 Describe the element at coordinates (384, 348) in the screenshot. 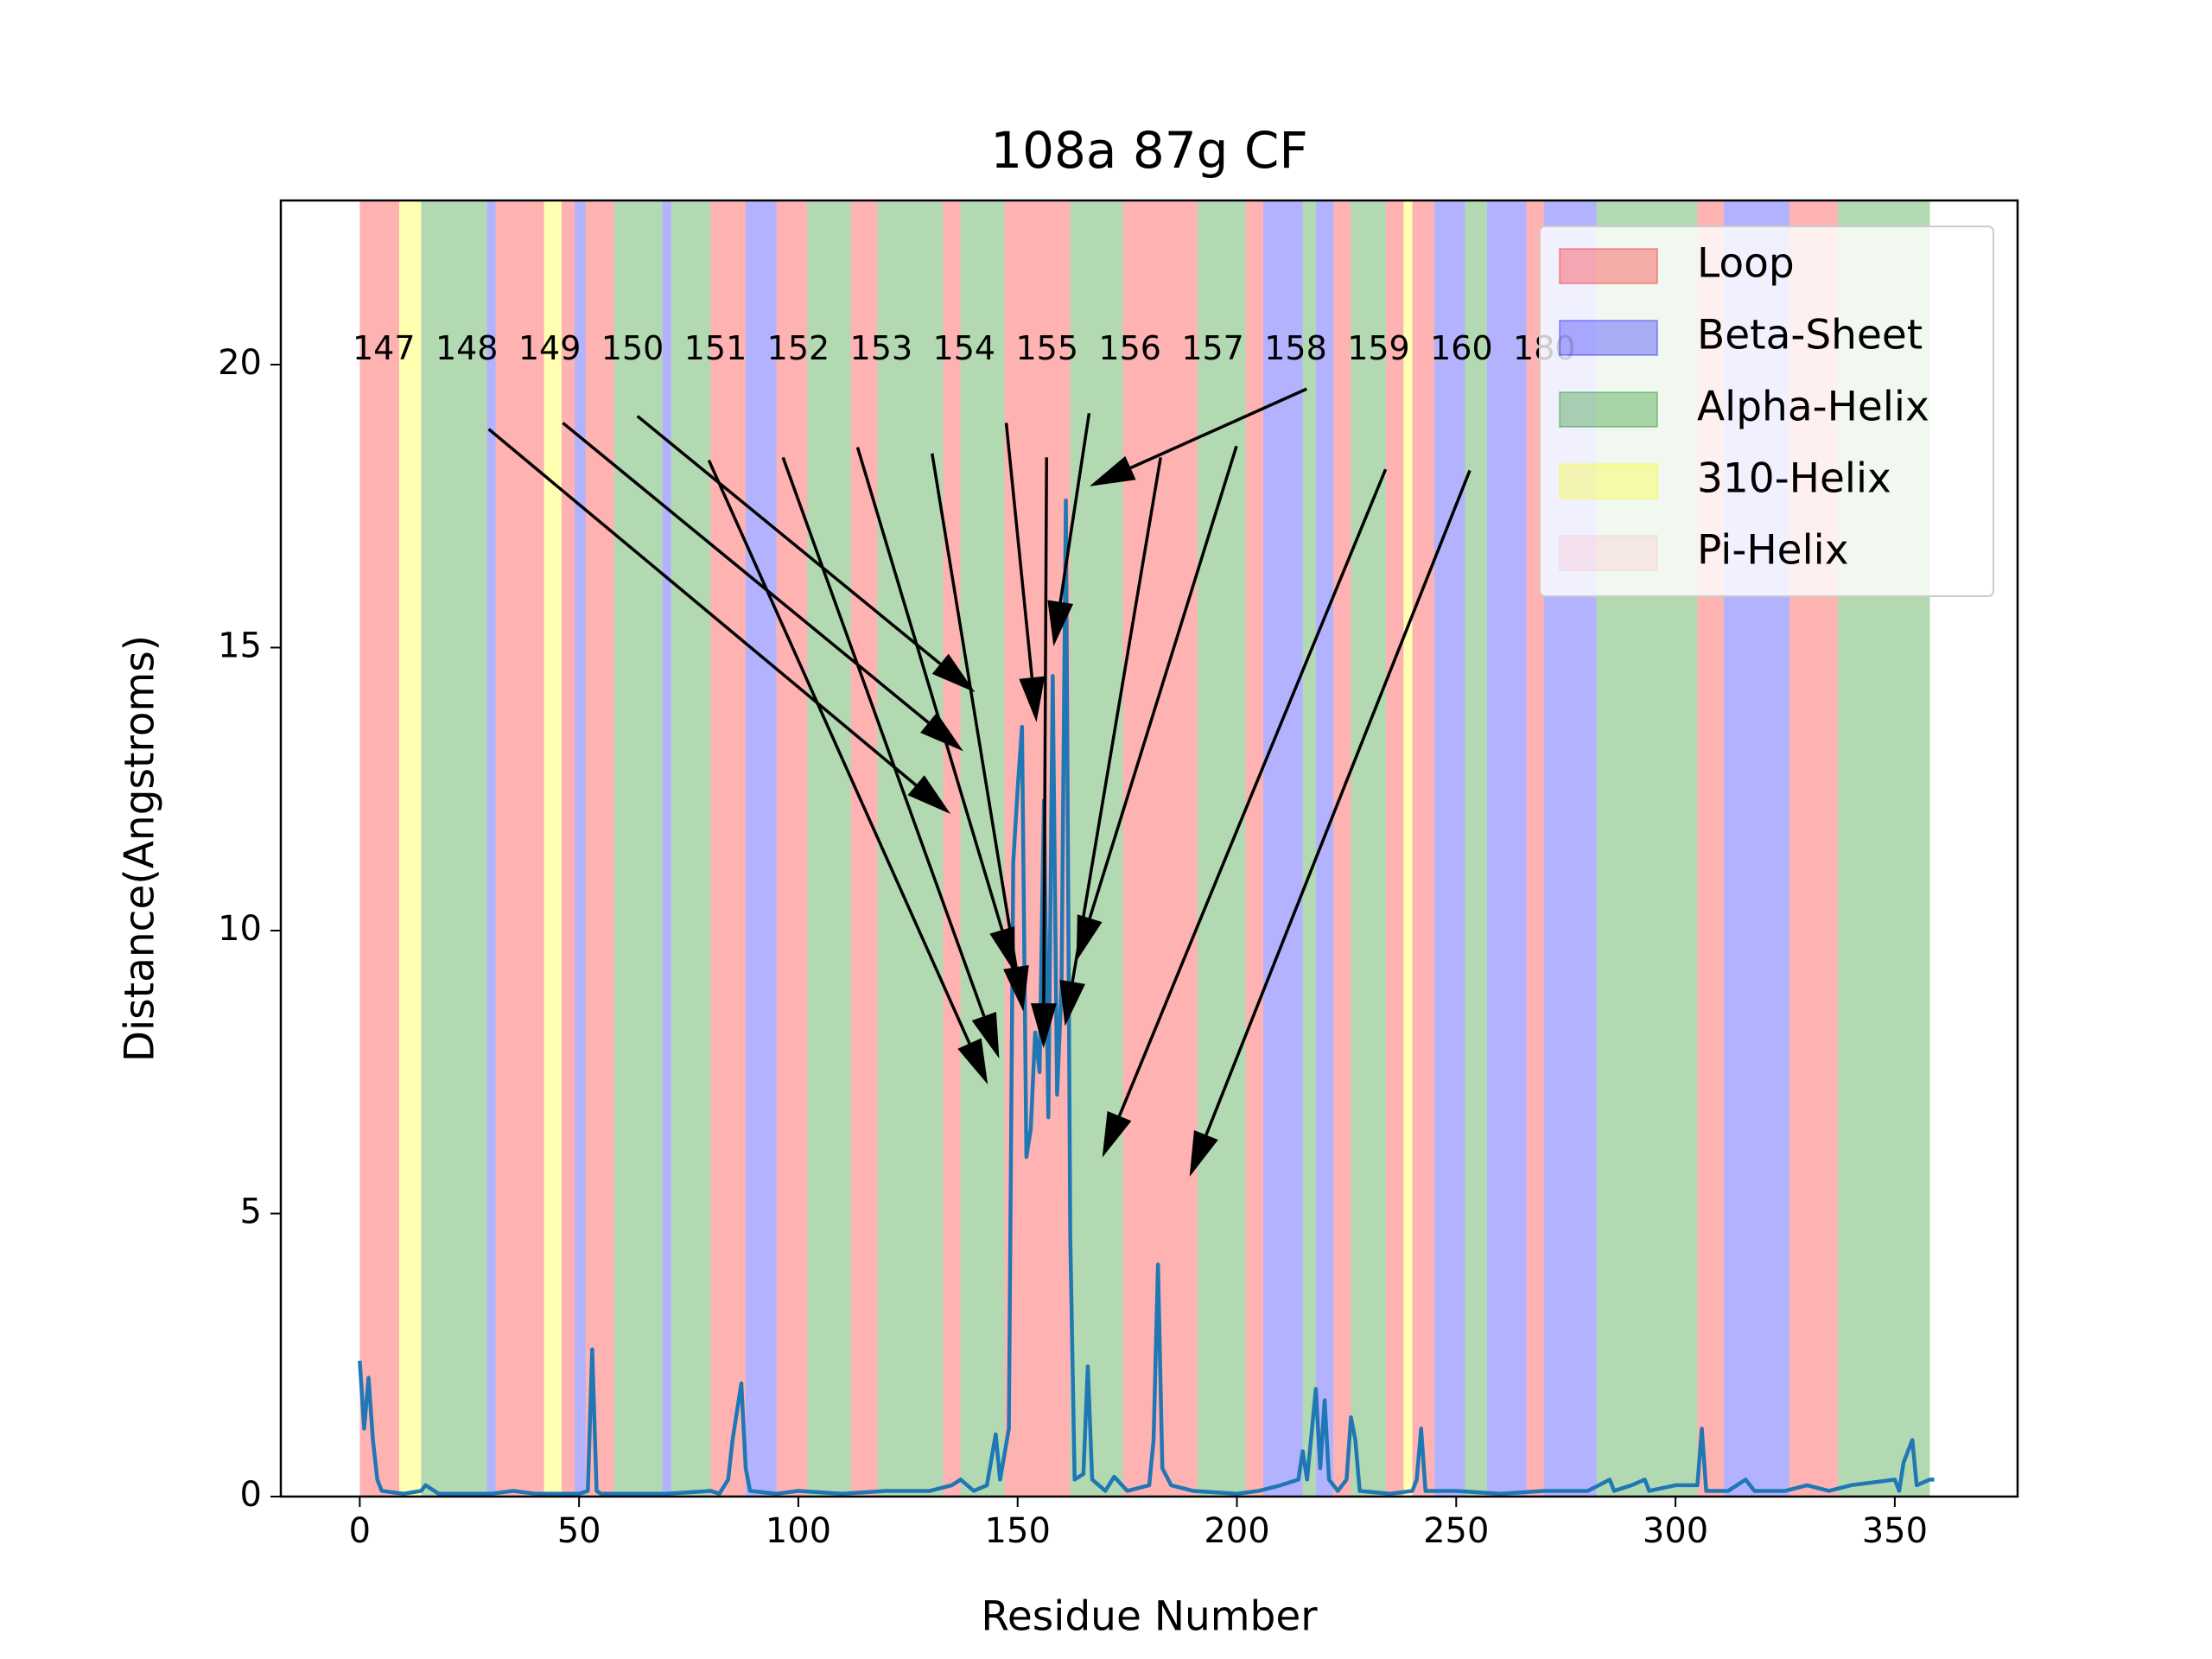

I see `annotation-label: 147` at that location.